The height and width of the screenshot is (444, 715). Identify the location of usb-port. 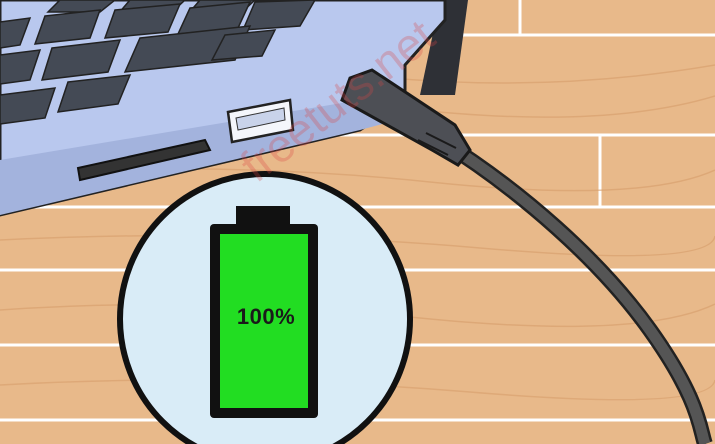
(260, 121).